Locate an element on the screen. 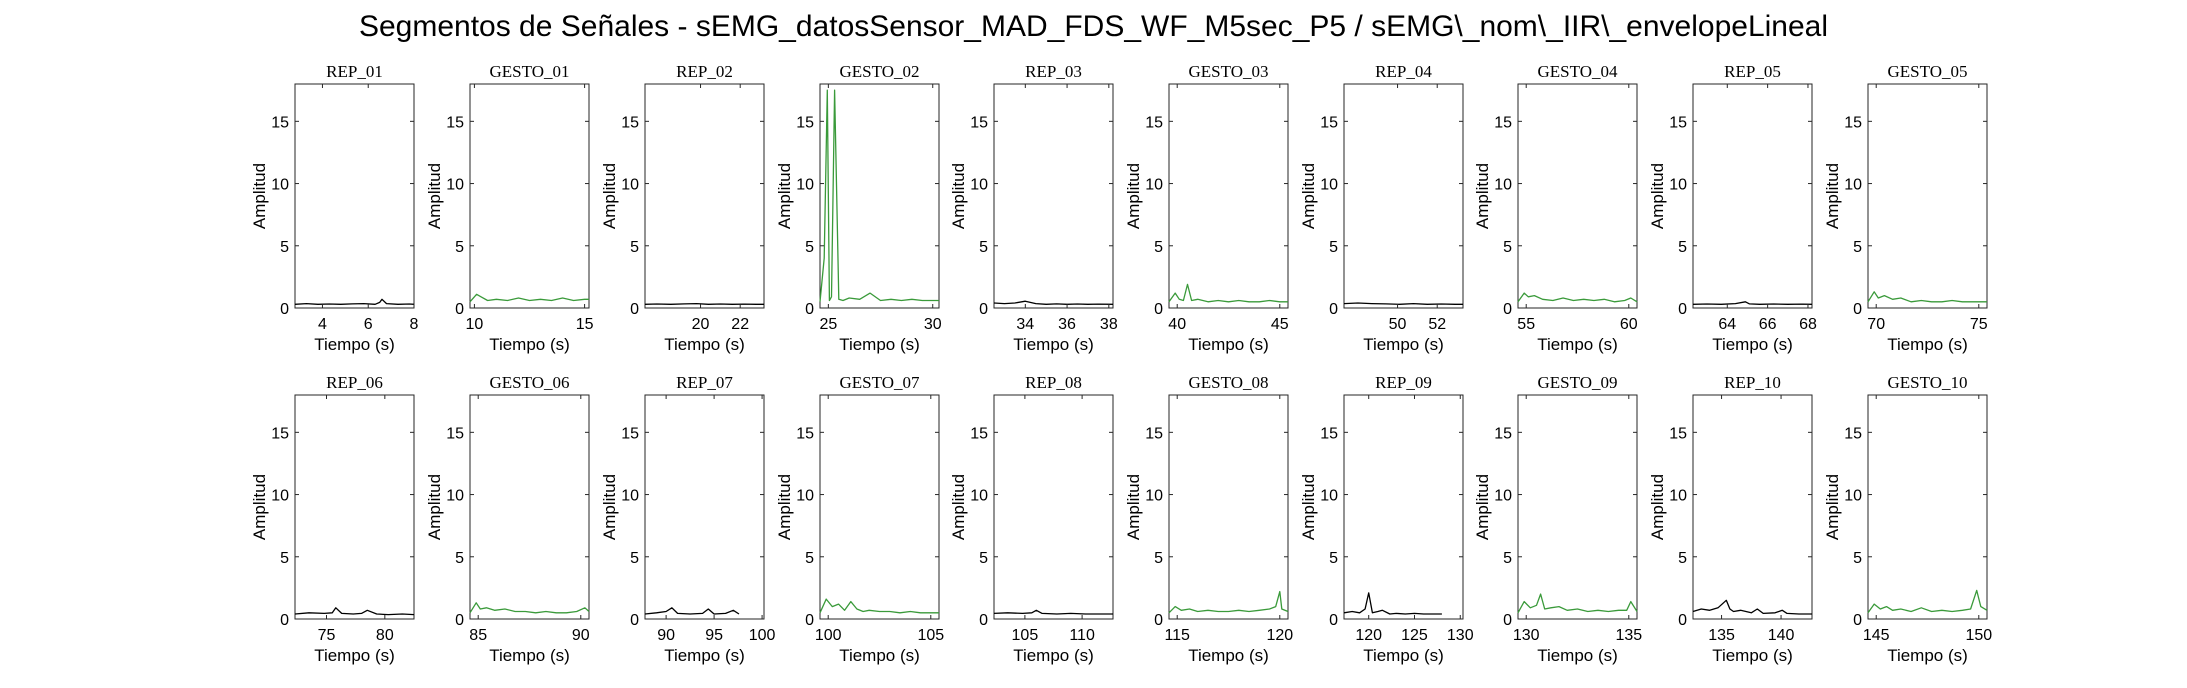 This screenshot has width=2187, height=688. panel-rep-05: 0 5 10 15 64 66 68 REP_05 Tiempo (s) Amplitud is located at coordinates (1732, 208).